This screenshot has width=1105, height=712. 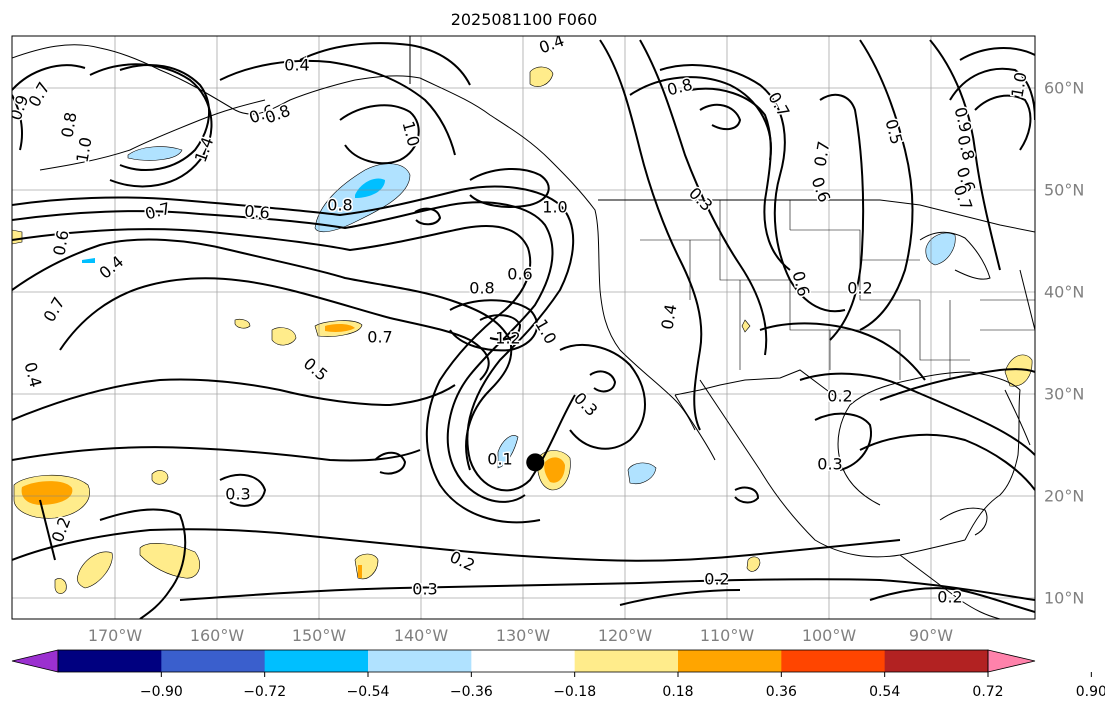 I want to click on gulf-coast, so click(x=929, y=456).